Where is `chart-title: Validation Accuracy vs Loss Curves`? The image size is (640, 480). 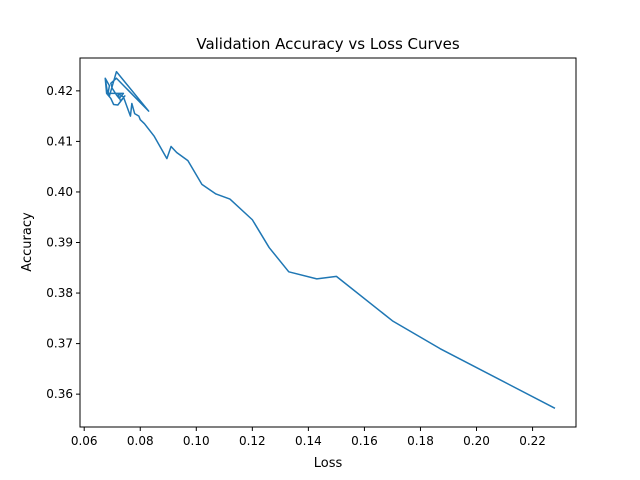
chart-title: Validation Accuracy vs Loss Curves is located at coordinates (327, 44).